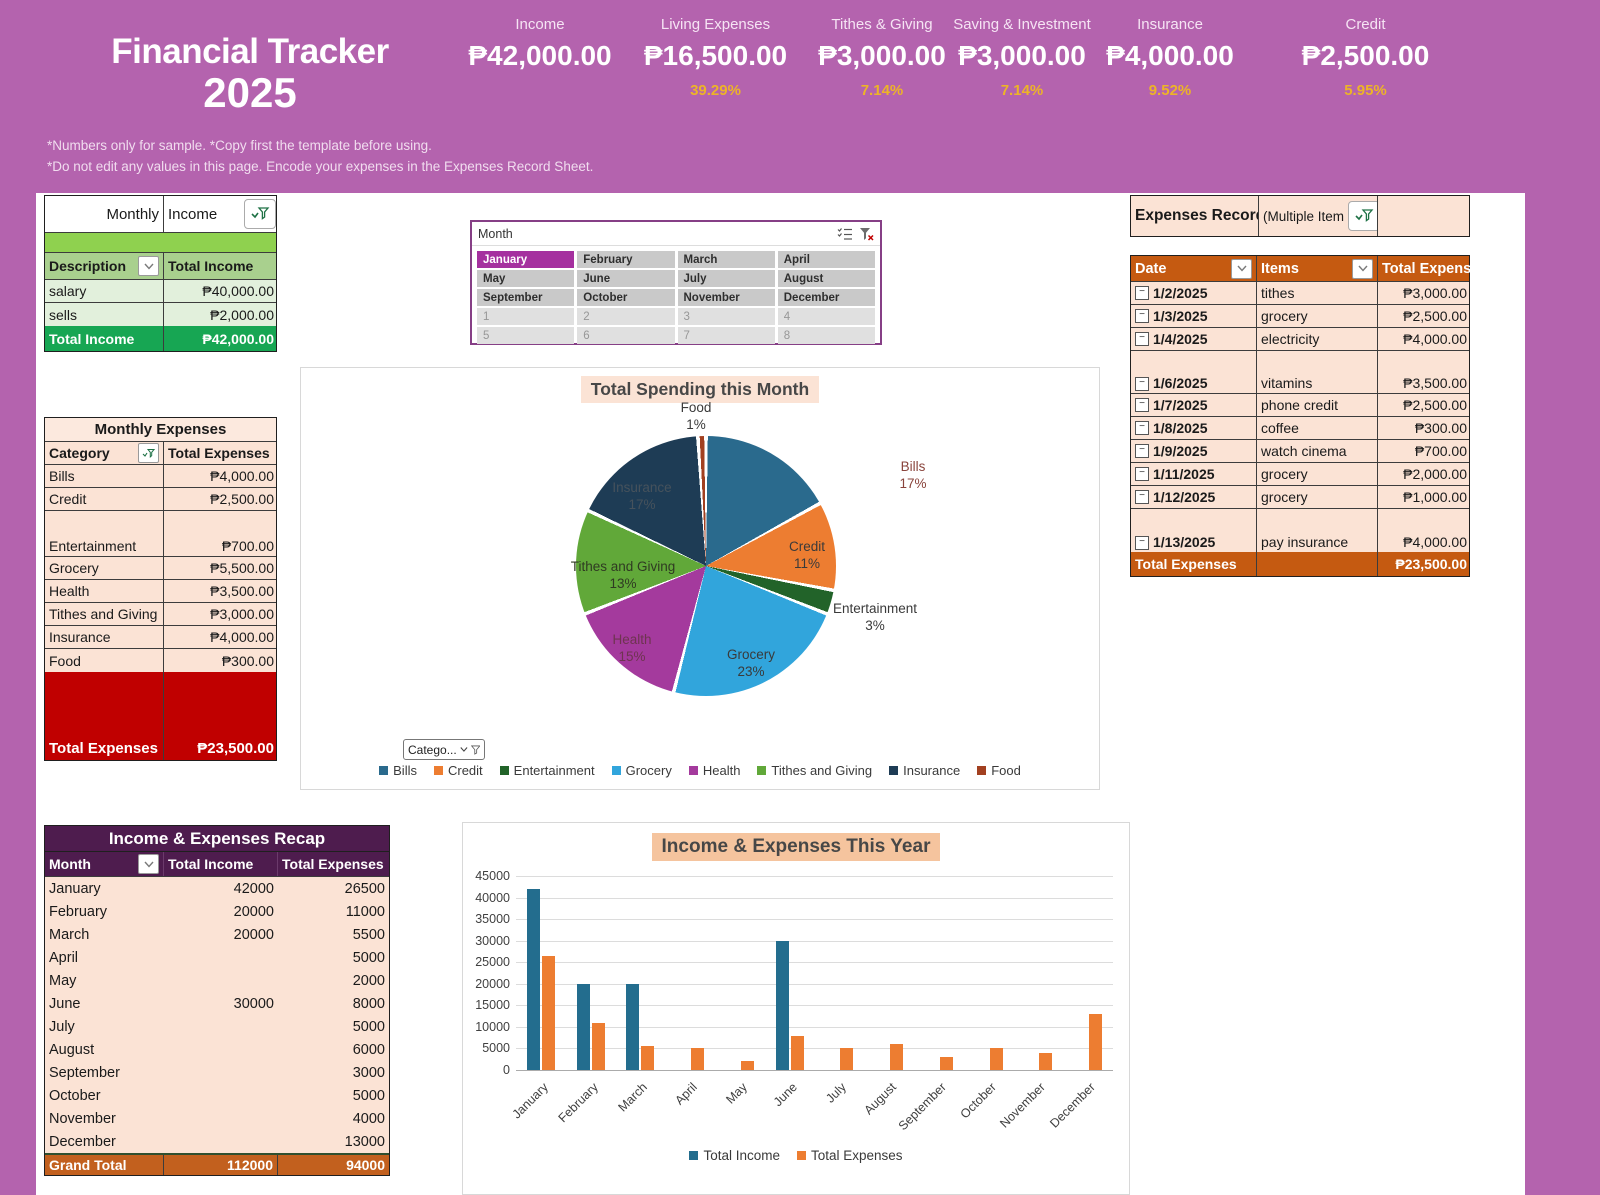 The height and width of the screenshot is (1195, 1600). Describe the element at coordinates (242, 614) in the screenshot. I see `expense-amount-cell: ₱3,000.00` at that location.